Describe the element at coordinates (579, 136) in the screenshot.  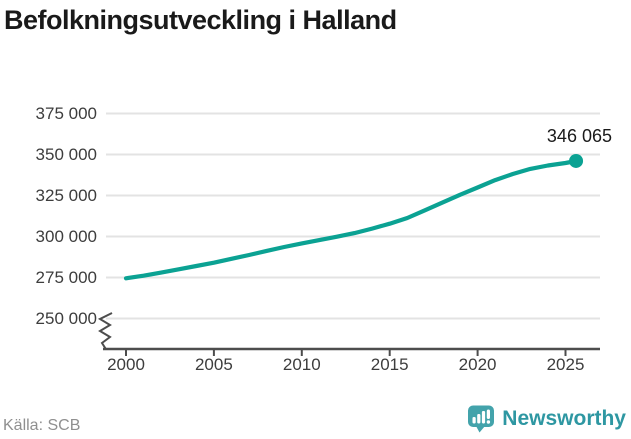
I see `last-value-label: 346 065` at that location.